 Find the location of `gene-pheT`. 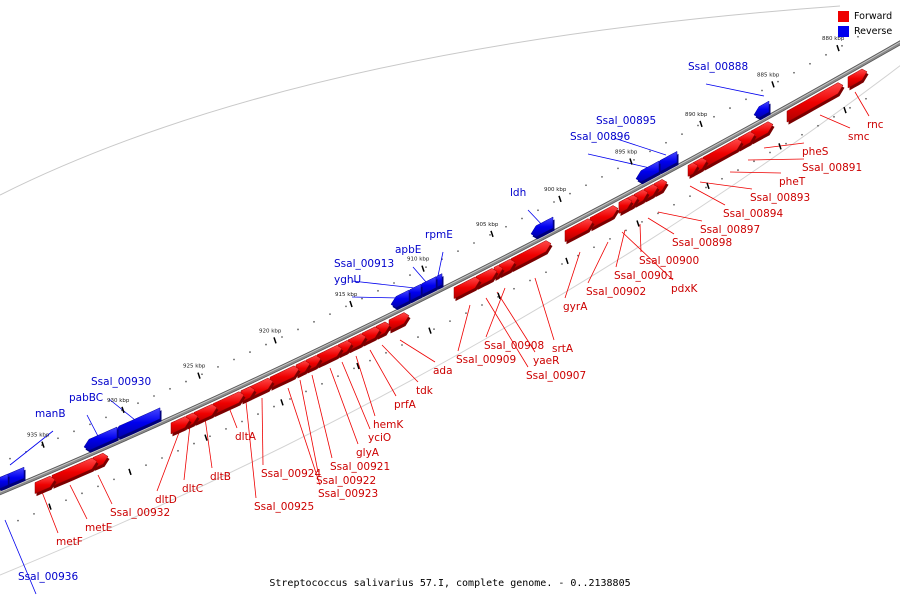

gene-pheT is located at coordinates (723, 154).